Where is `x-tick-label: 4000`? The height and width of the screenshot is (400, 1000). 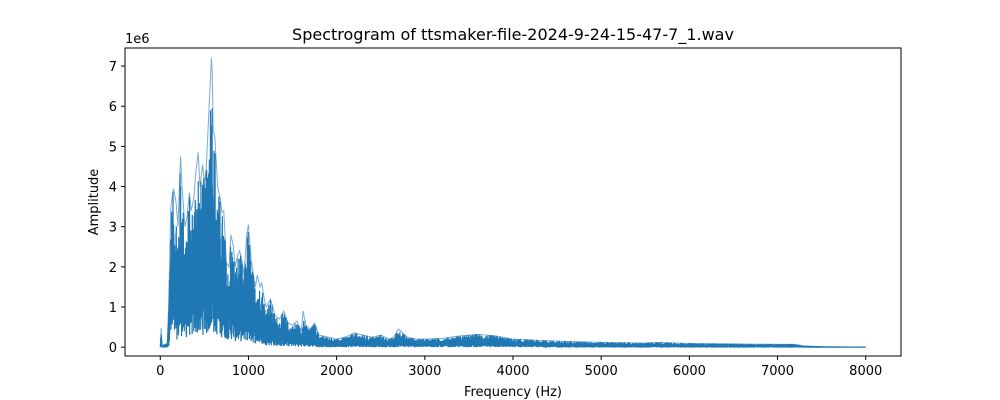 x-tick-label: 4000 is located at coordinates (512, 371).